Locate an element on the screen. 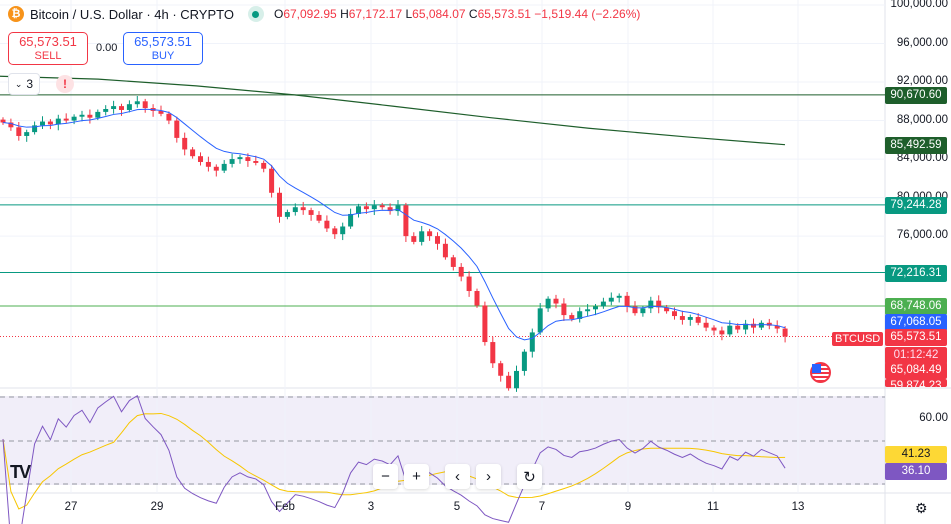 The image size is (951, 524). price-axis-label: 92,000.00 is located at coordinates (922, 81).